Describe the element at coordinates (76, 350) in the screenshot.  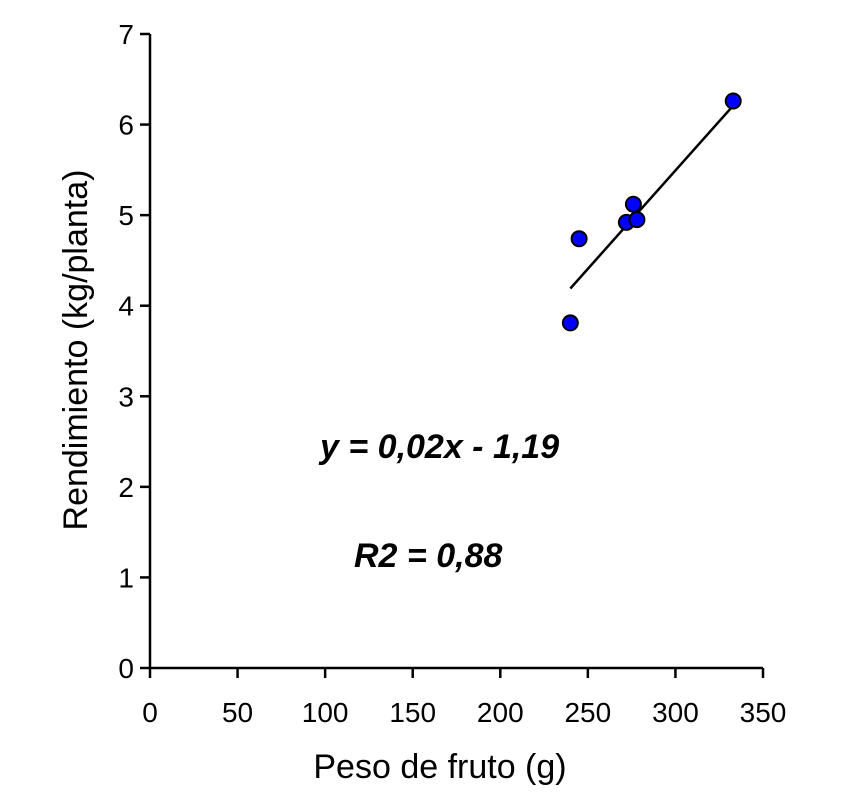
I see `y-axis-title: Rendimiento (kg/planta)` at that location.